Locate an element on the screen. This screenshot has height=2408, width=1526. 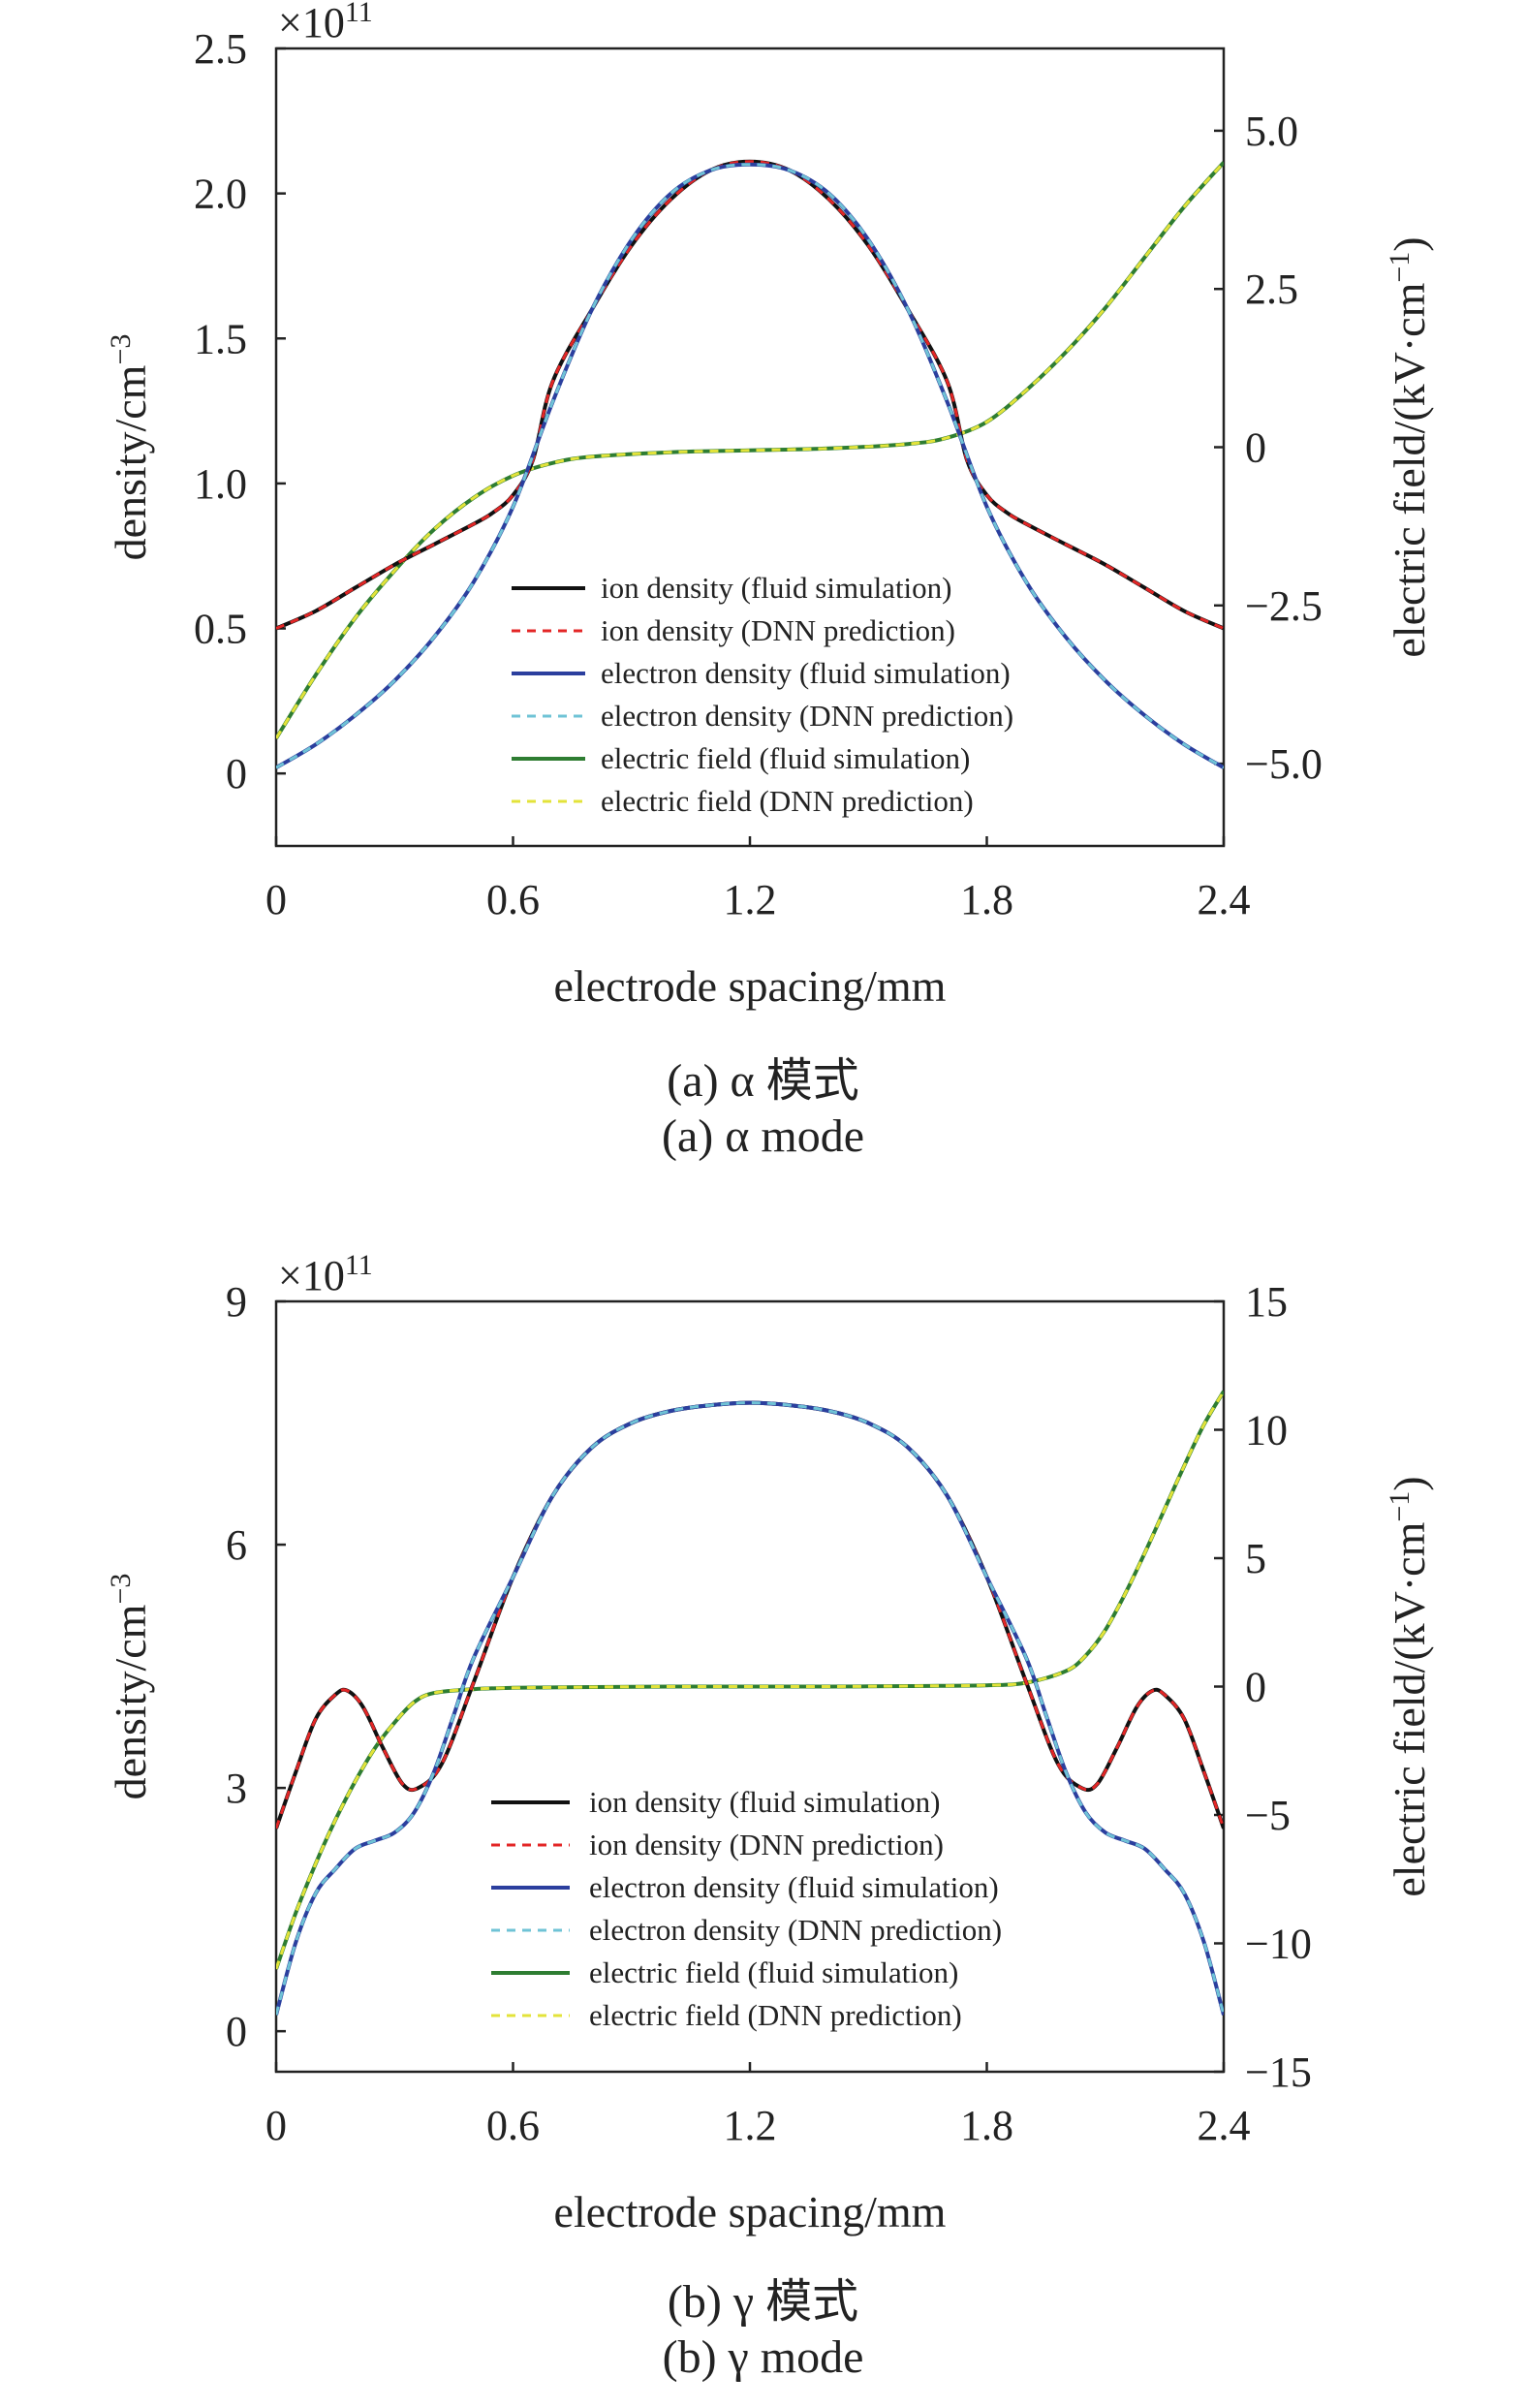
y-tick-label: 2.0 is located at coordinates (220, 195).